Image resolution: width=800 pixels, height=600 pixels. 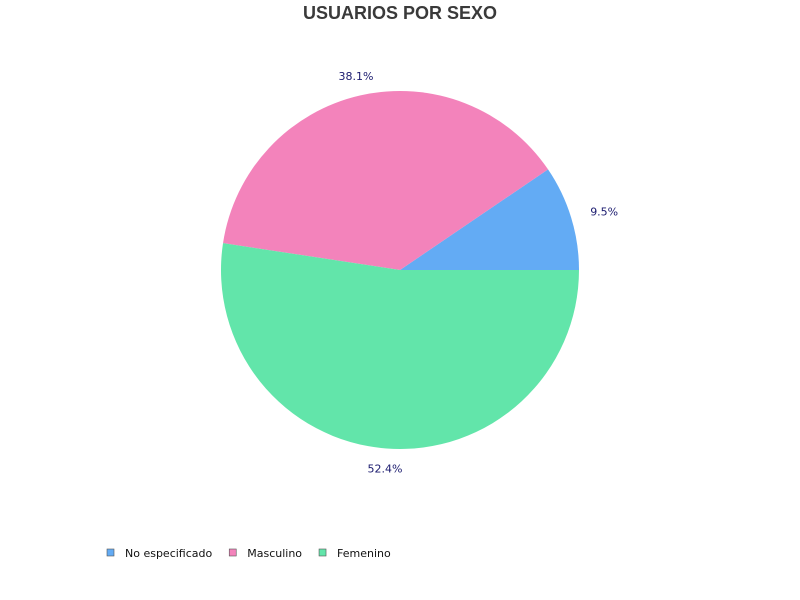 What do you see at coordinates (322, 552) in the screenshot?
I see `legend-swatch-femenino` at bounding box center [322, 552].